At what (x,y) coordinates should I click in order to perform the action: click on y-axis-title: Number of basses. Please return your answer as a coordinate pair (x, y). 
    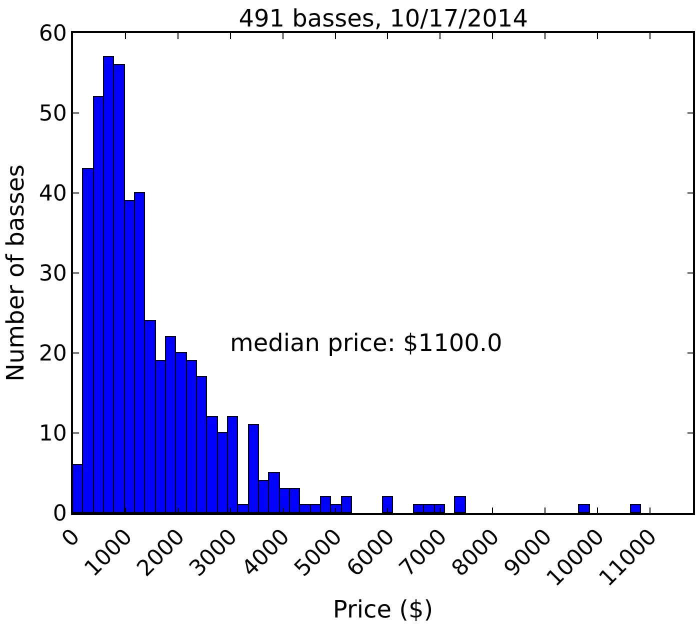
    Looking at the image, I should click on (15, 273).